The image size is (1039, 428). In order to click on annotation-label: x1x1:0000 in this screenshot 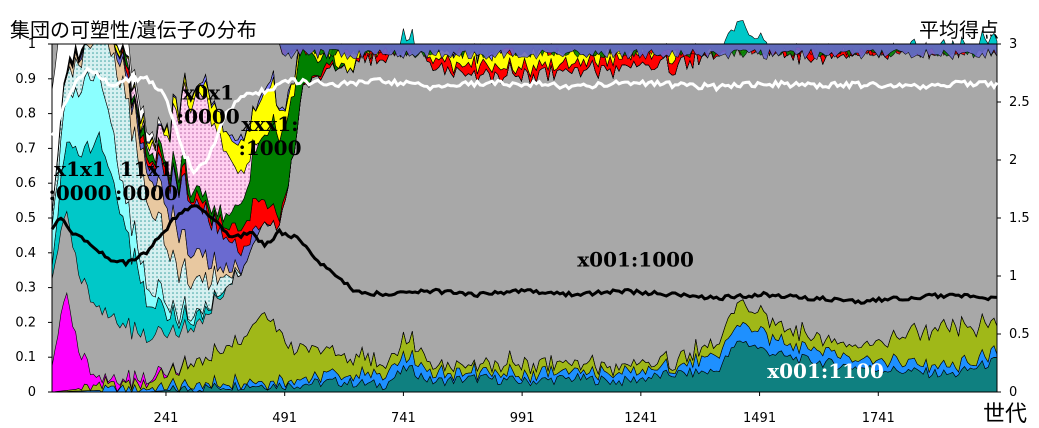, I will do `click(79, 181)`.